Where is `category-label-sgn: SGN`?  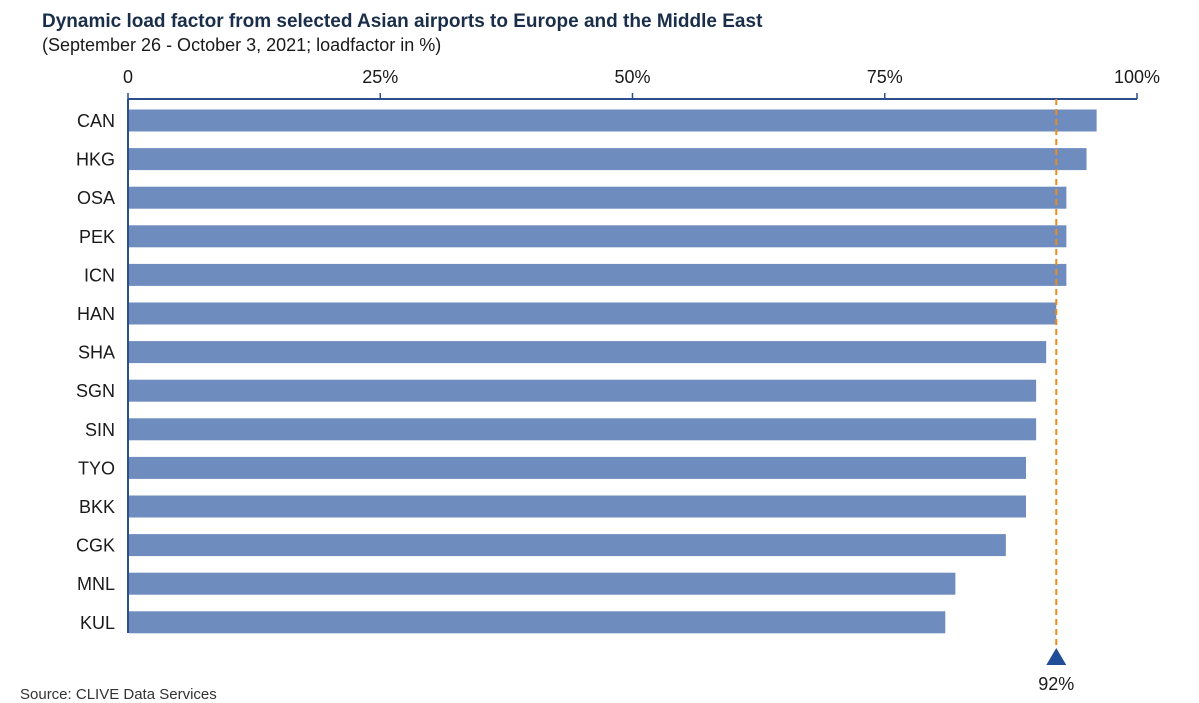 category-label-sgn: SGN is located at coordinates (95, 391).